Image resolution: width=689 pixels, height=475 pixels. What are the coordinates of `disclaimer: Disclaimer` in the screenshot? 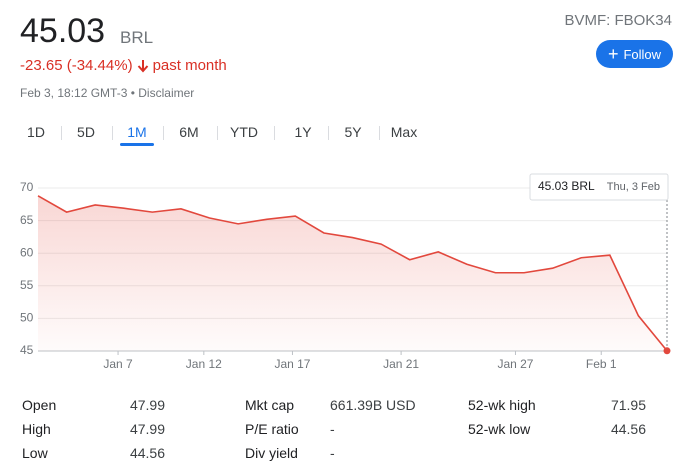 It's located at (166, 93).